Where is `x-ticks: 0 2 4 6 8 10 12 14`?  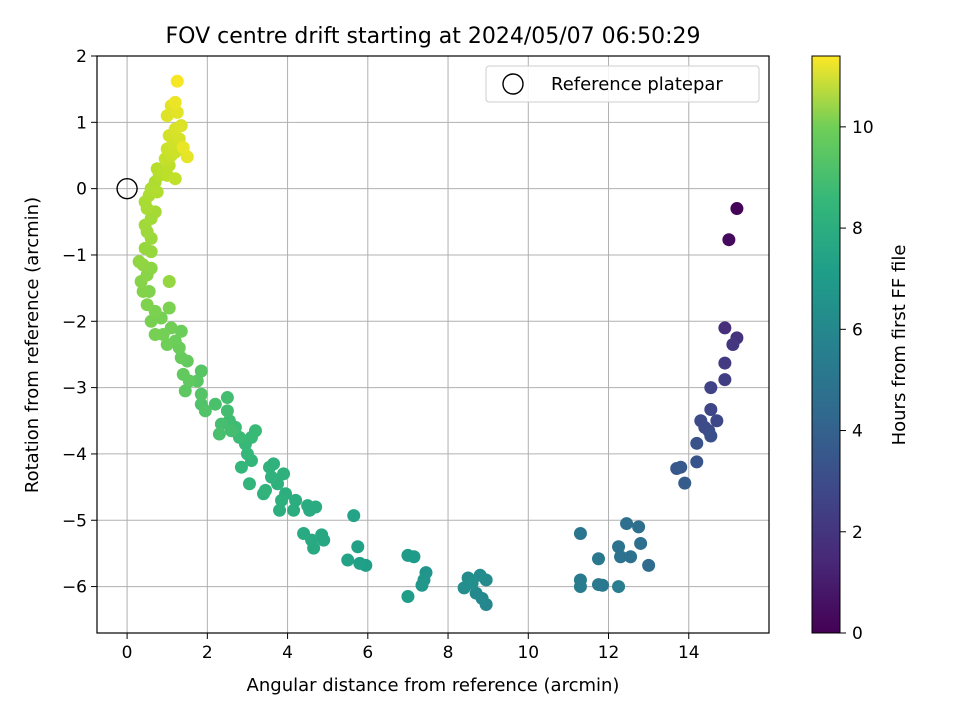 x-ticks: 0 2 4 6 8 10 12 14 is located at coordinates (411, 648).